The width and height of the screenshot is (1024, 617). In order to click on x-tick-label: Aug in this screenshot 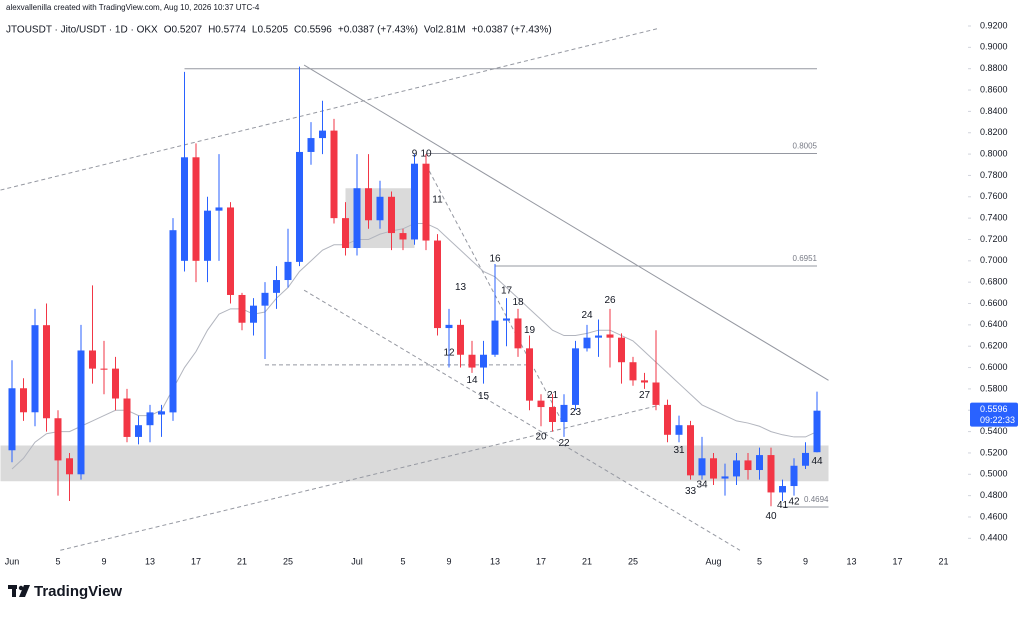, I will do `click(713, 561)`.